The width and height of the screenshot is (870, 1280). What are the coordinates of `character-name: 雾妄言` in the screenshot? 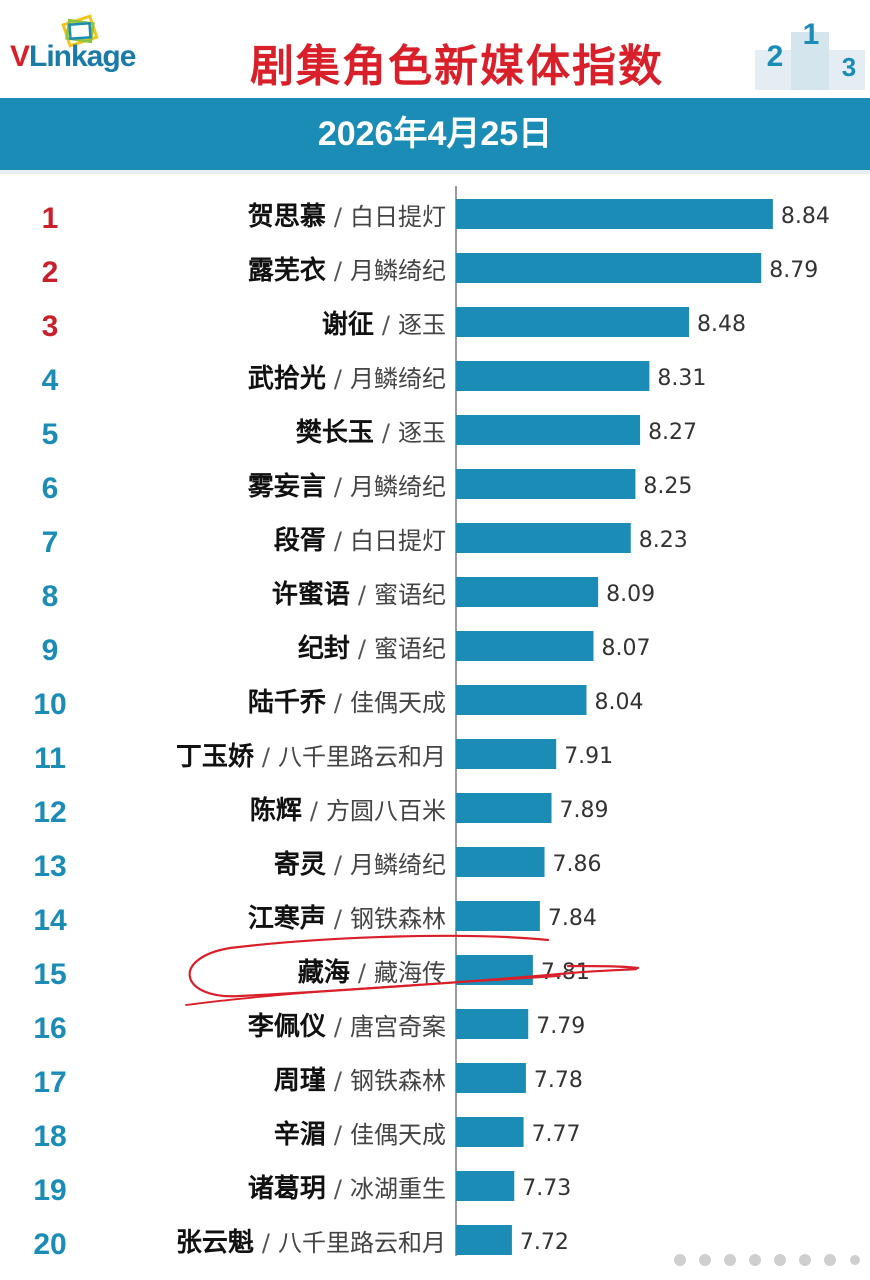 It's located at (287, 486).